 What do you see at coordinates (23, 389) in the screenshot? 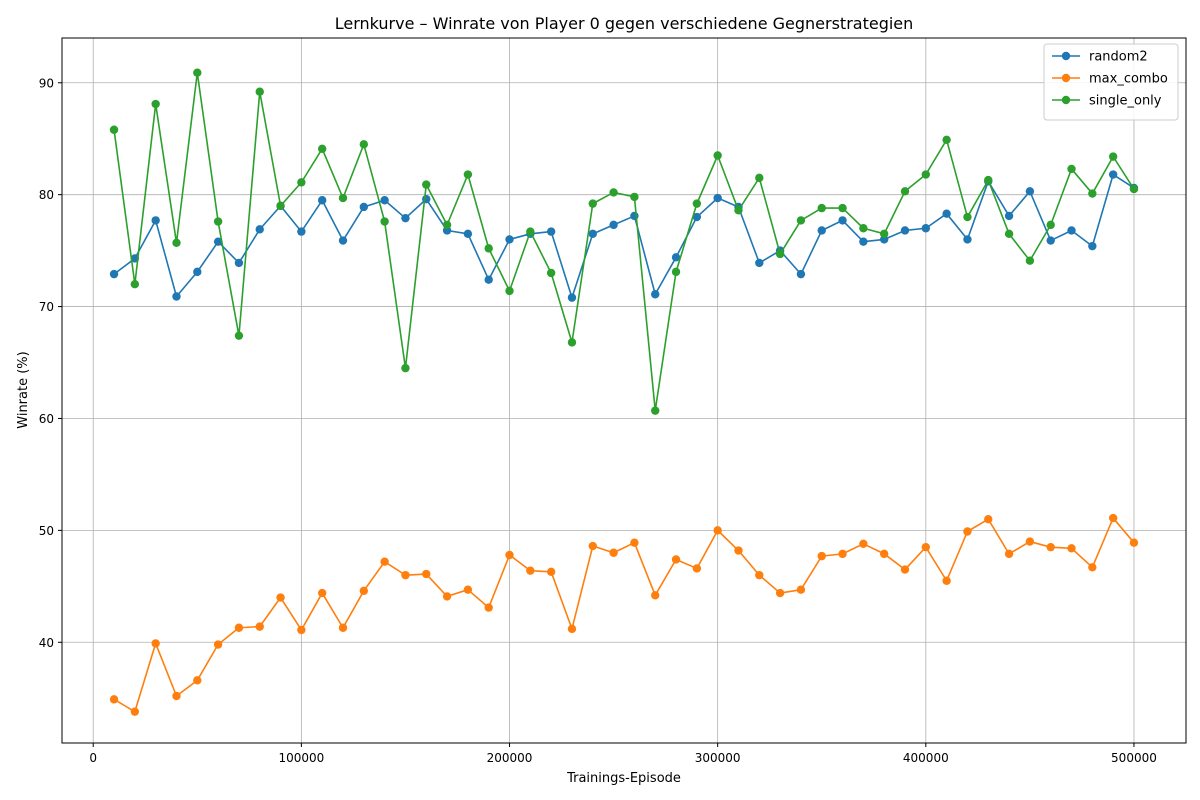
I see `y-axis-label: Winrate (%)` at bounding box center [23, 389].